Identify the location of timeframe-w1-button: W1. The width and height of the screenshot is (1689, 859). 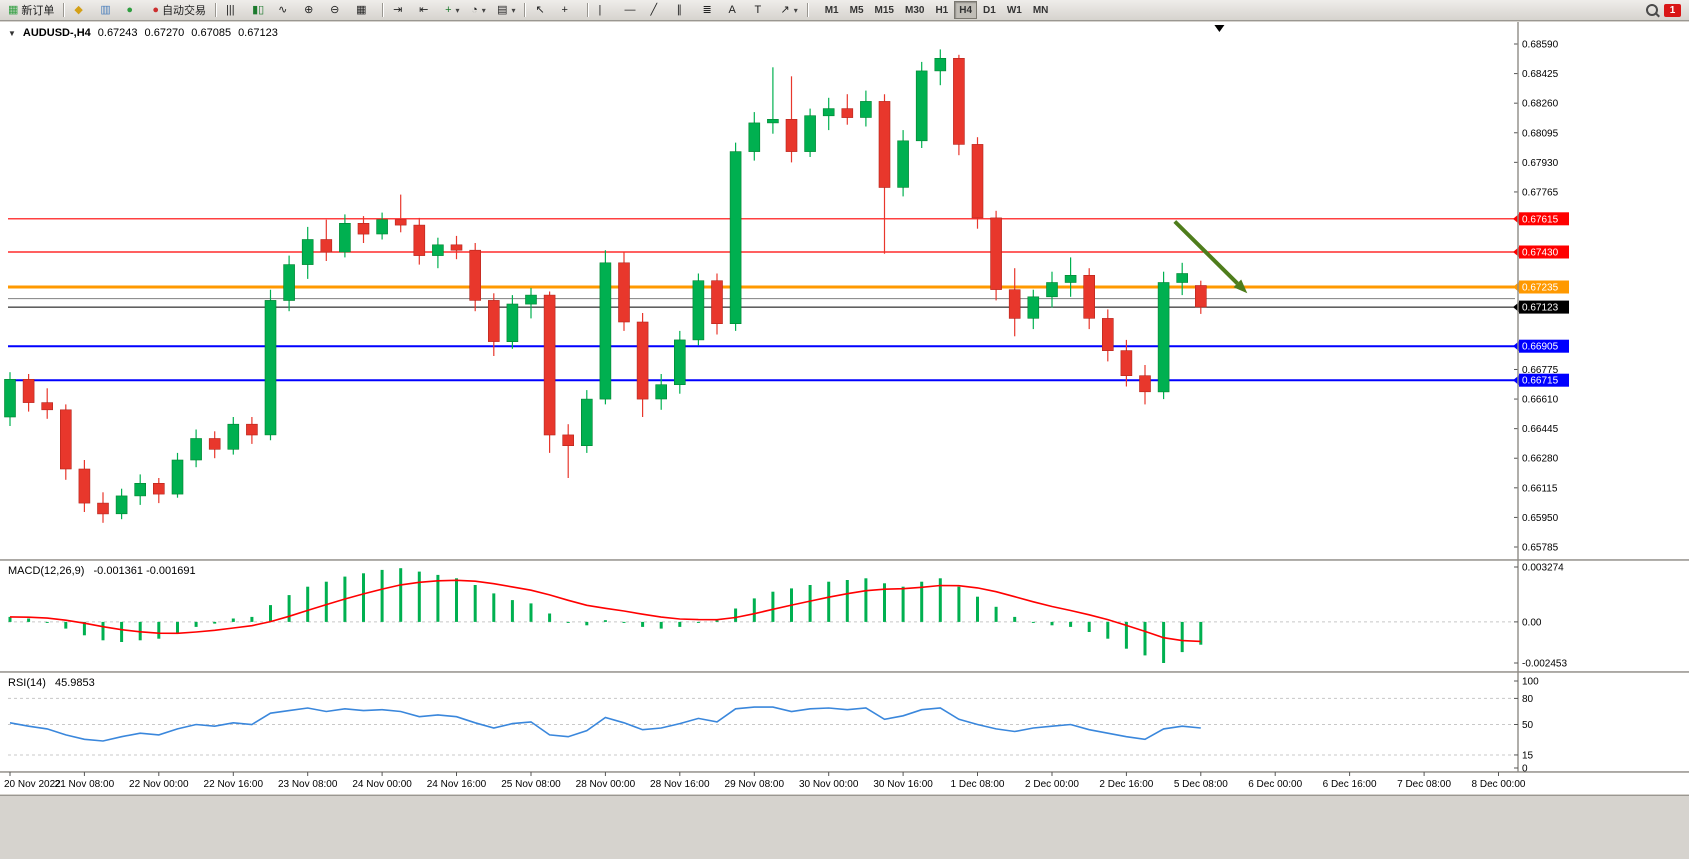
(1014, 10).